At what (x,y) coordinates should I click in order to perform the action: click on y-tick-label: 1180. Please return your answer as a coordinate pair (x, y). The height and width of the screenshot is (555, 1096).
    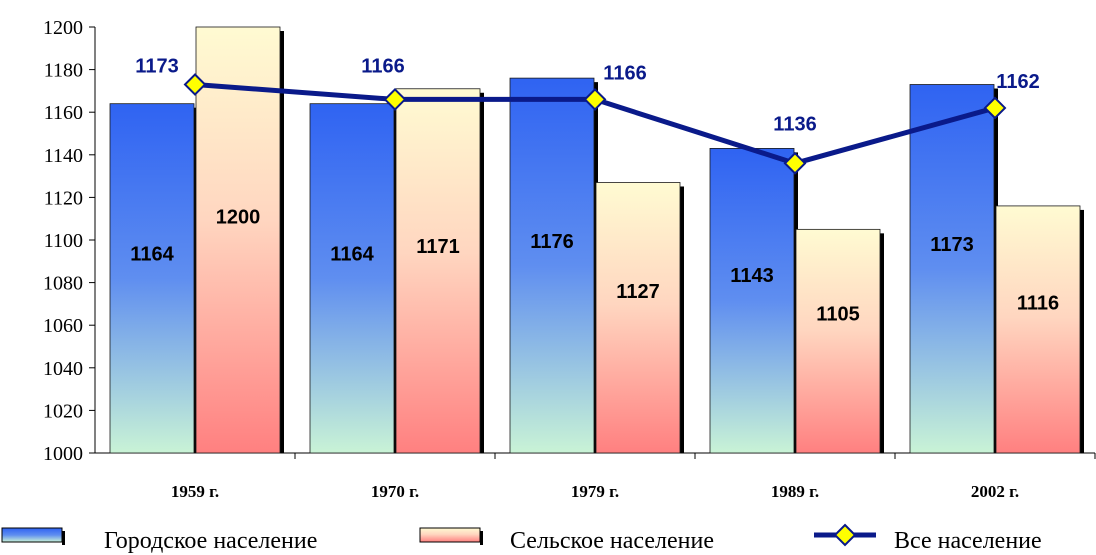
    Looking at the image, I should click on (63, 71).